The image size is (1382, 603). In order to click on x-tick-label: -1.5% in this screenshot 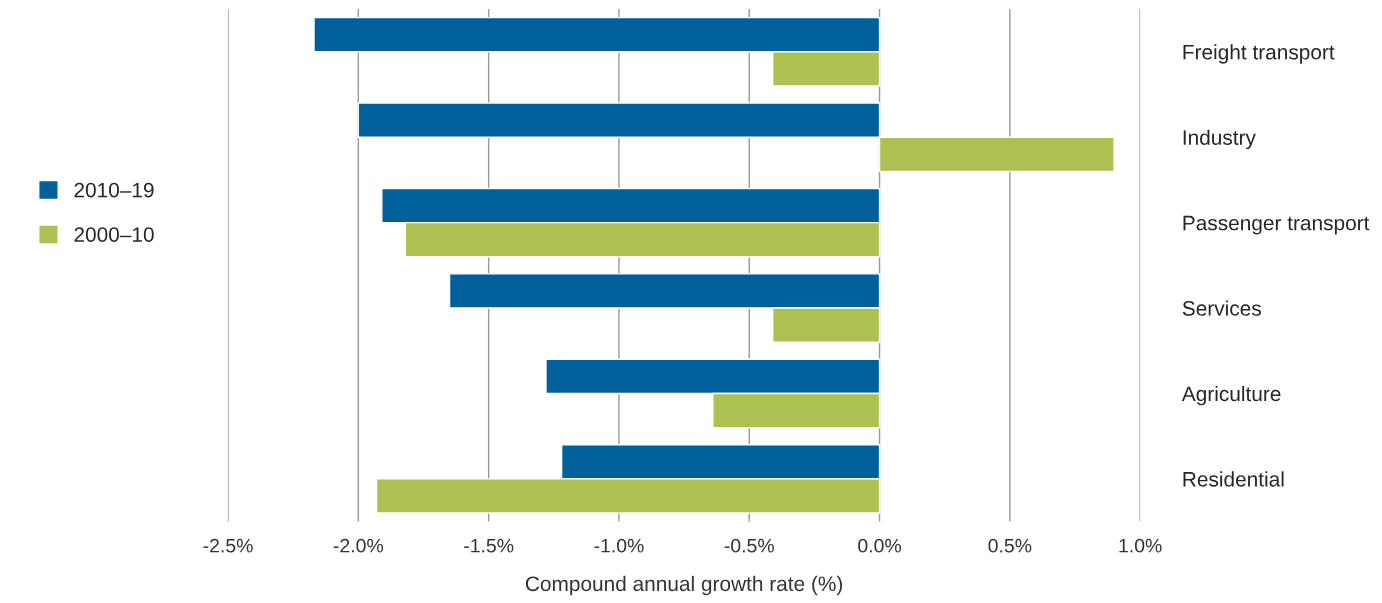, I will do `click(489, 545)`.